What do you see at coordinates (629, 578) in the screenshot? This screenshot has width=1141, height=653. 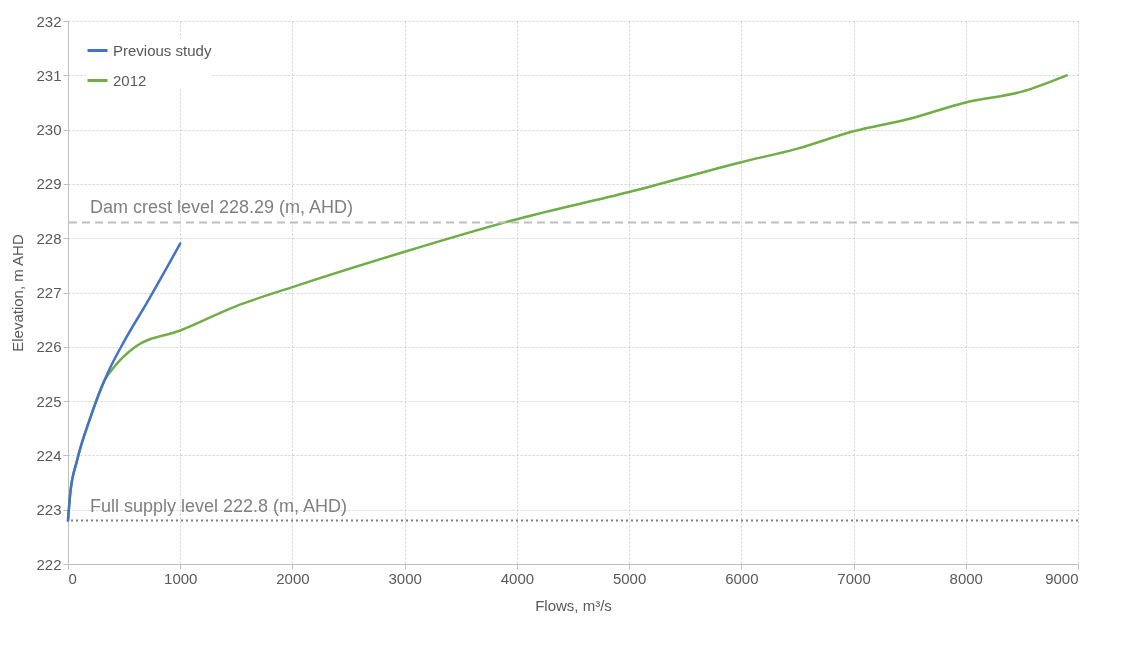 I see `x-tick-label: 5000` at bounding box center [629, 578].